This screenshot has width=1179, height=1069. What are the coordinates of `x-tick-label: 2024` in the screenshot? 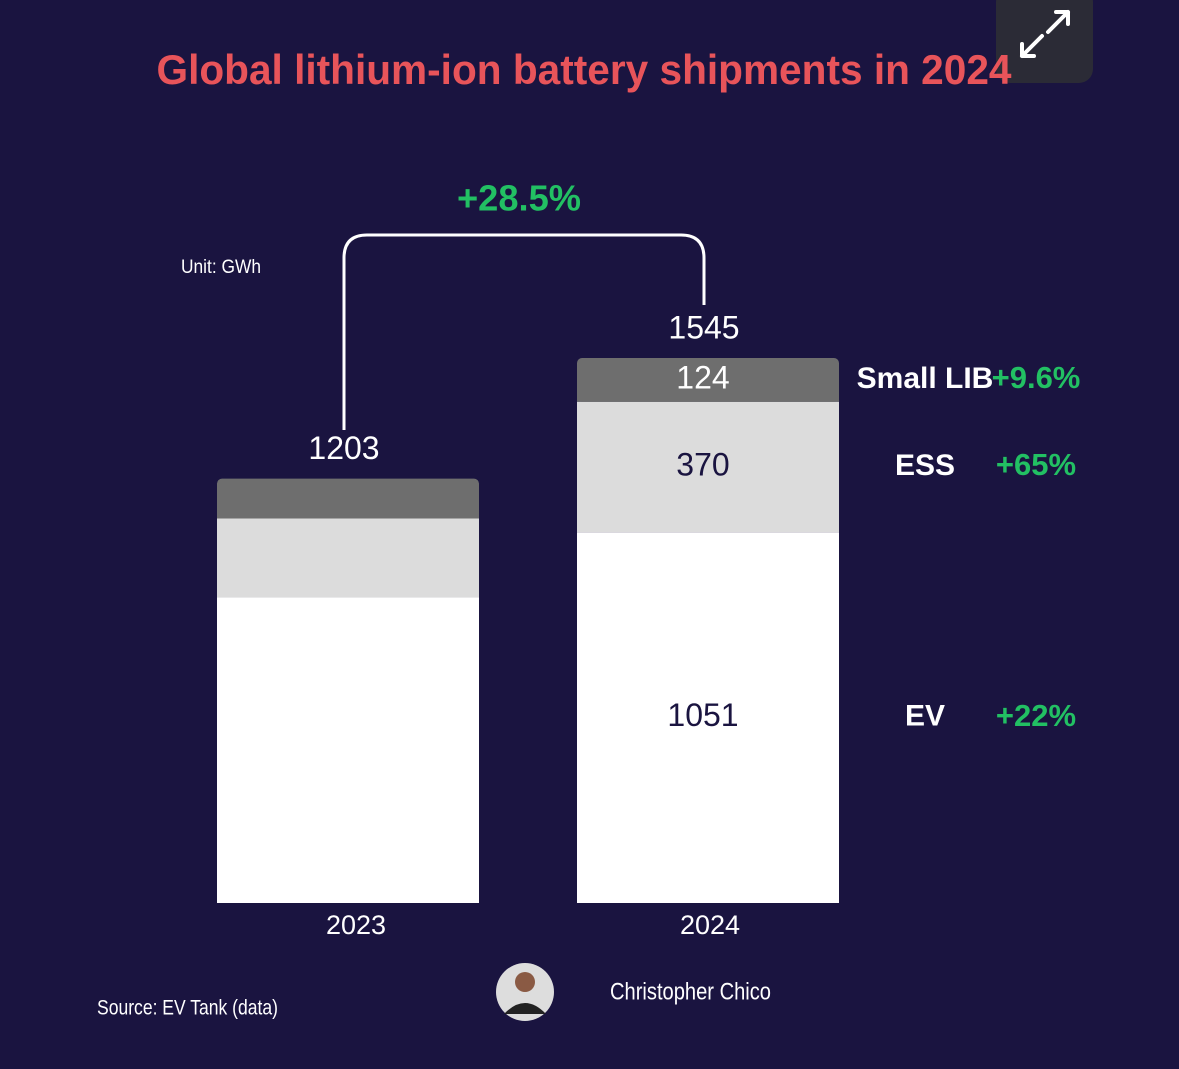 It's located at (710, 925).